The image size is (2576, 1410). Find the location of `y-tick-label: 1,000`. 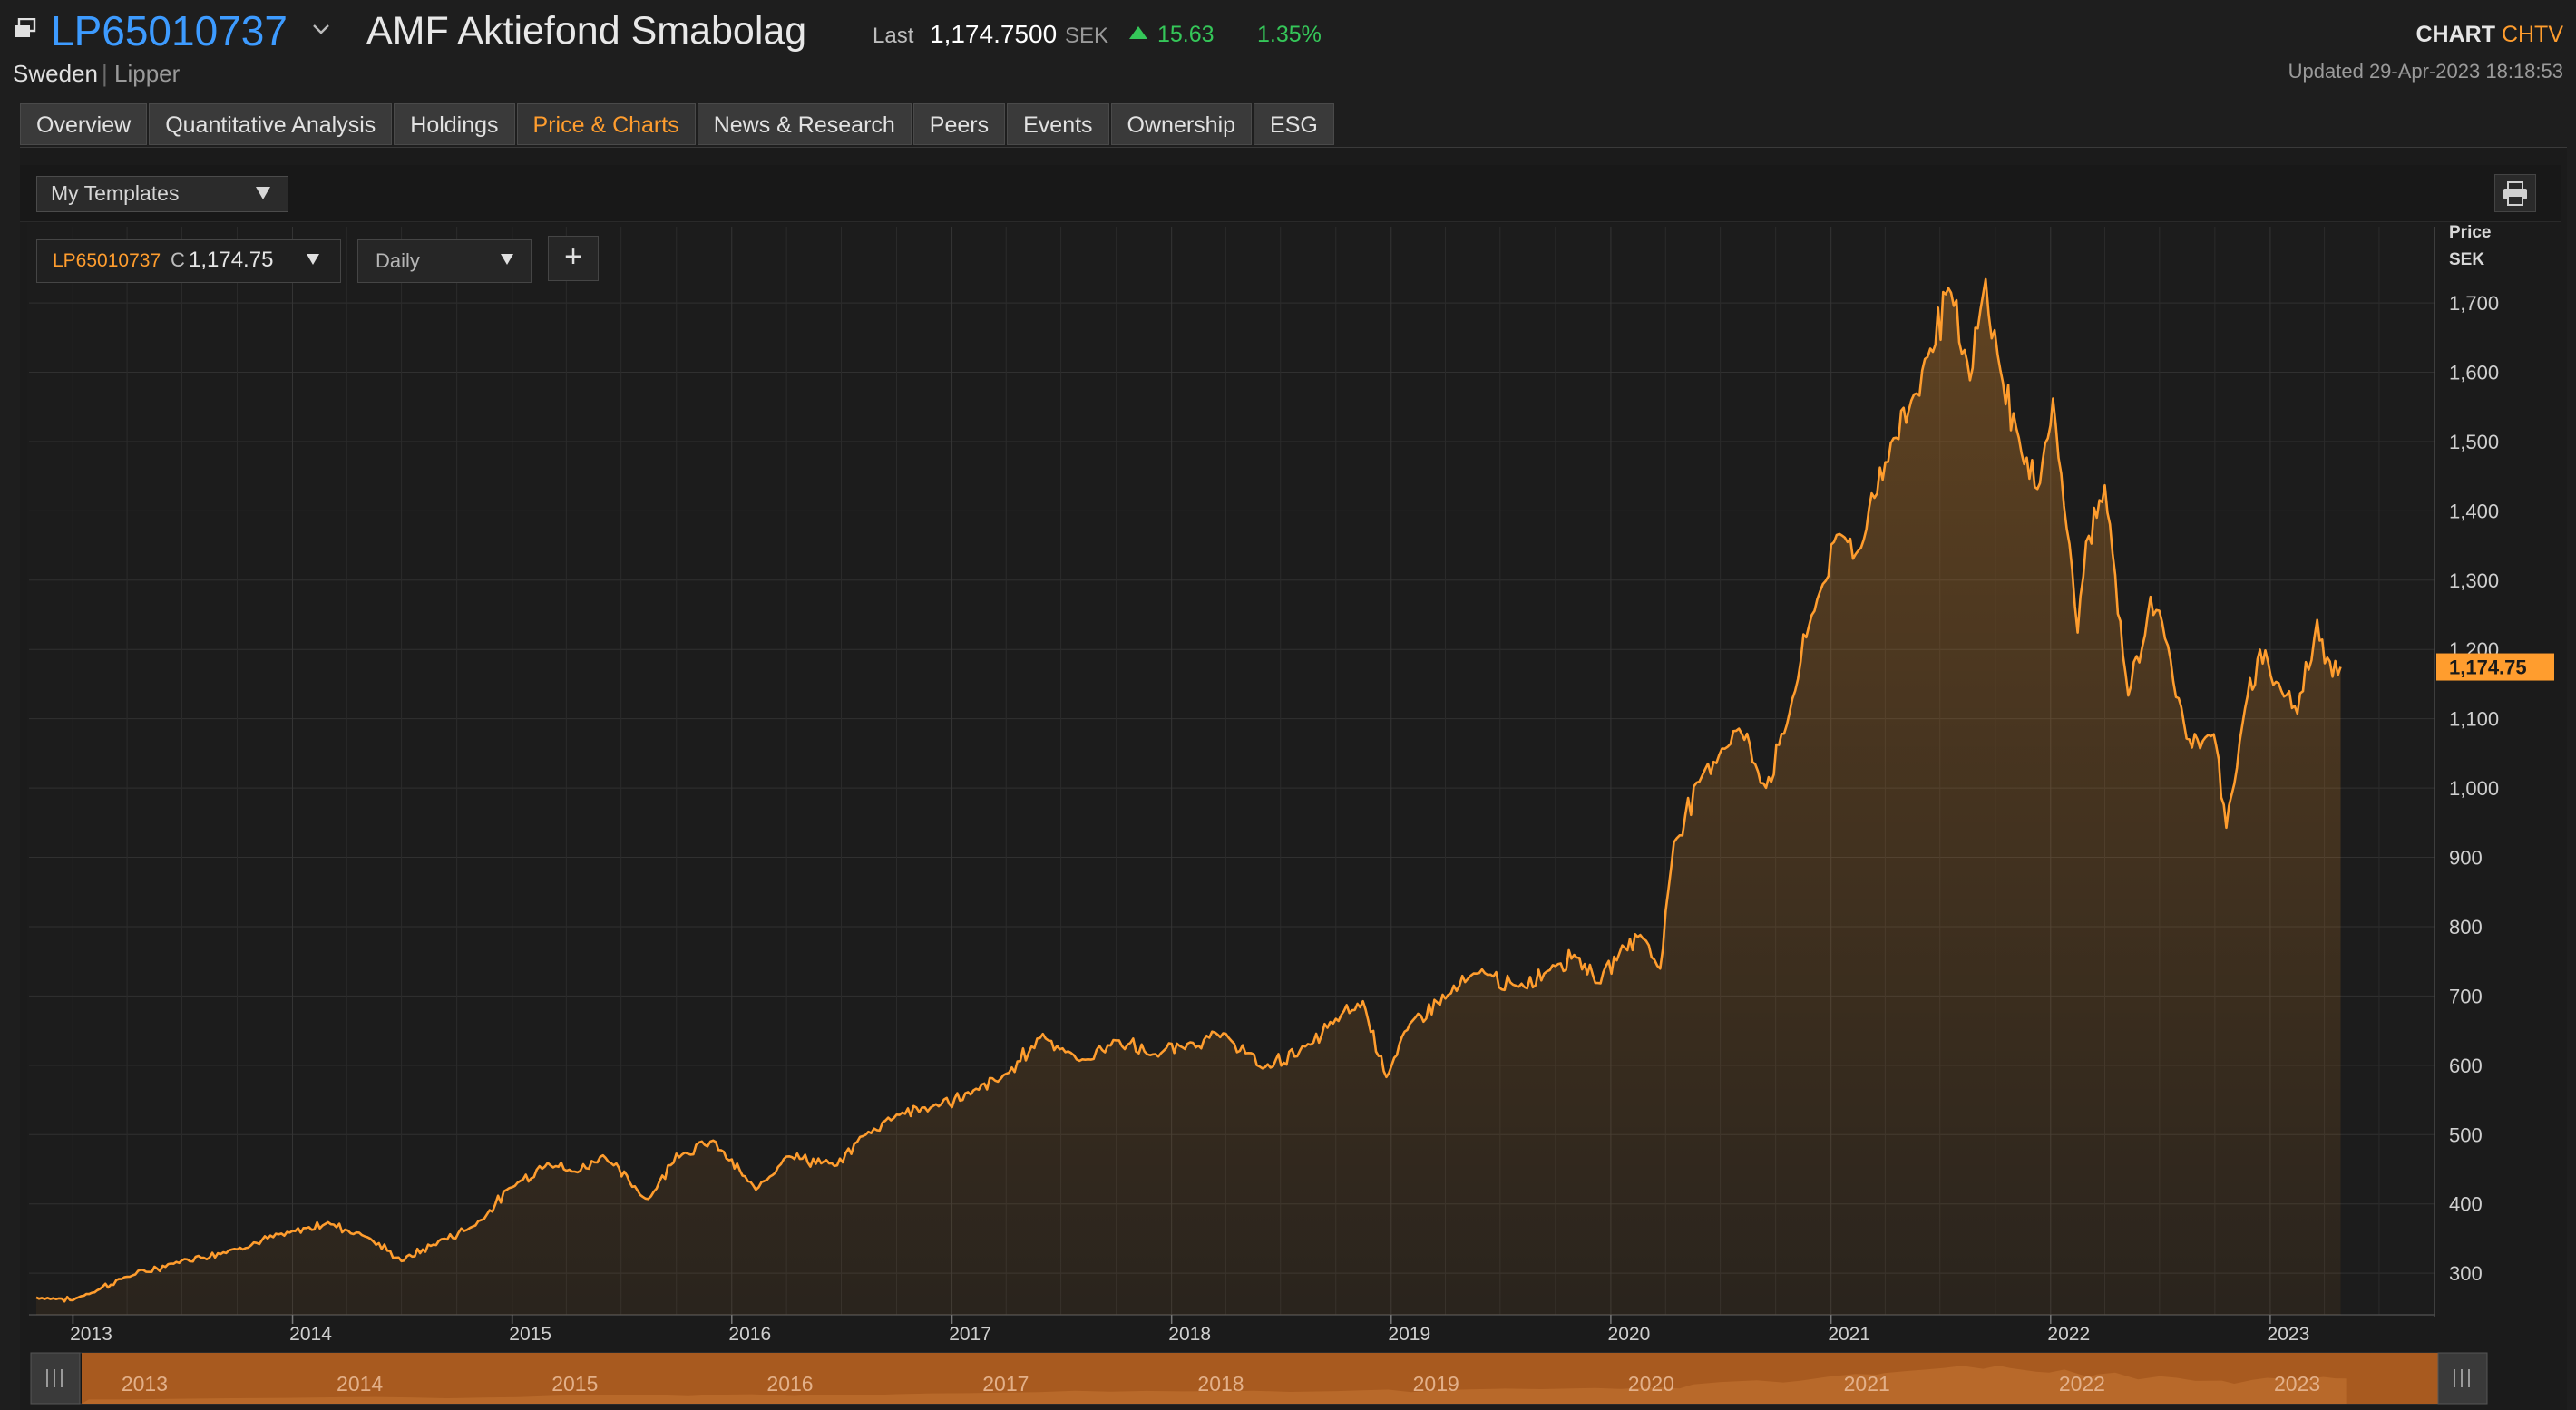

y-tick-label: 1,000 is located at coordinates (2474, 789).